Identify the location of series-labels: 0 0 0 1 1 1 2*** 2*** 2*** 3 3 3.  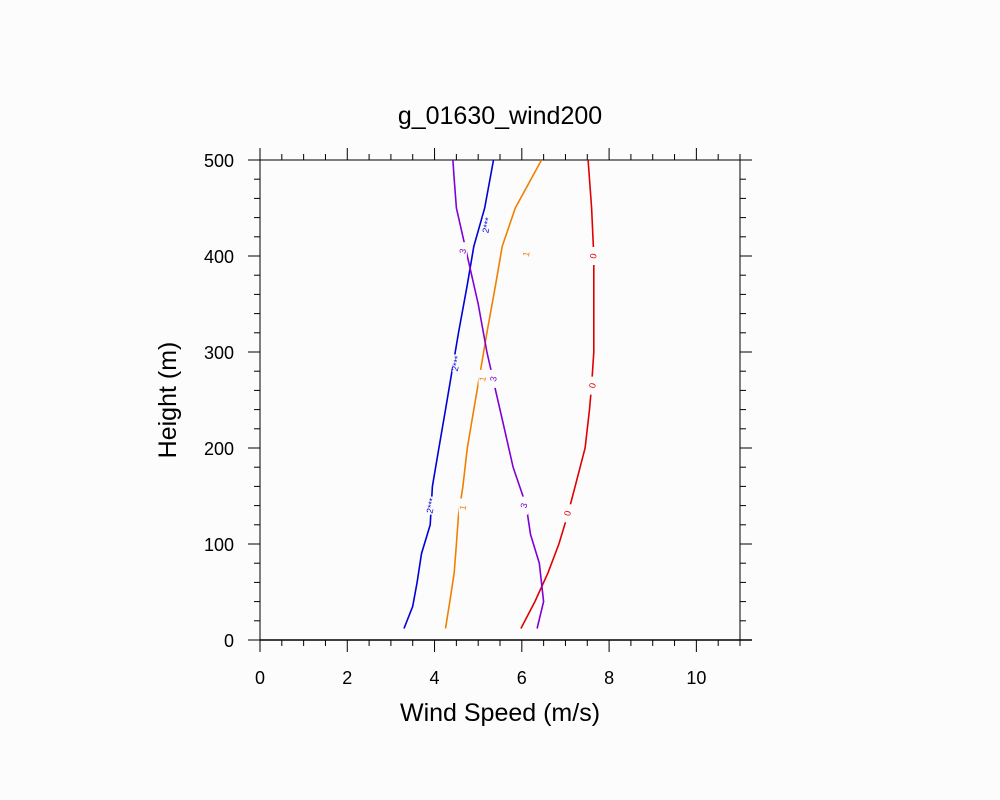
(512, 369).